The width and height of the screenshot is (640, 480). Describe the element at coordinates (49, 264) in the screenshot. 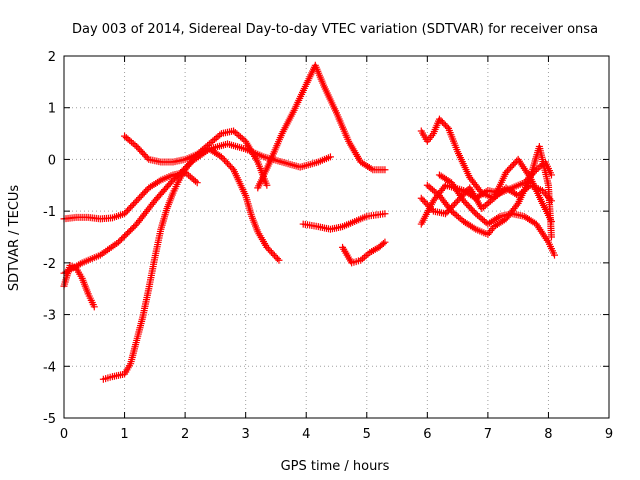

I see `y-tick-label: -2` at that location.